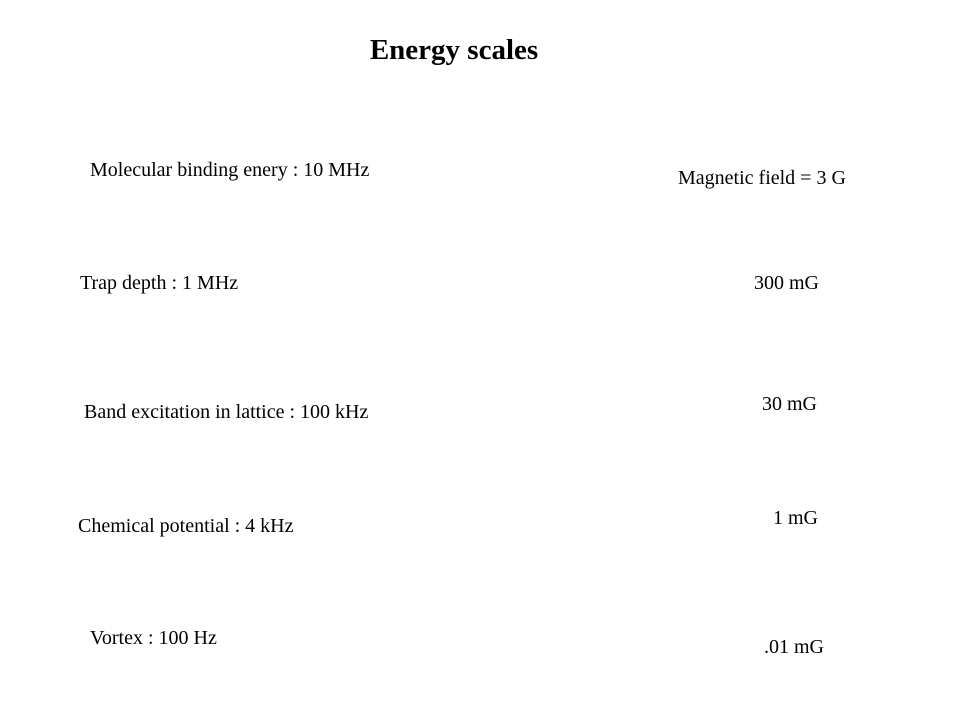 Image resolution: width=960 pixels, height=720 pixels. I want to click on energy-band-excitation: Band excitation in lattice : 100 kHz, so click(226, 412).